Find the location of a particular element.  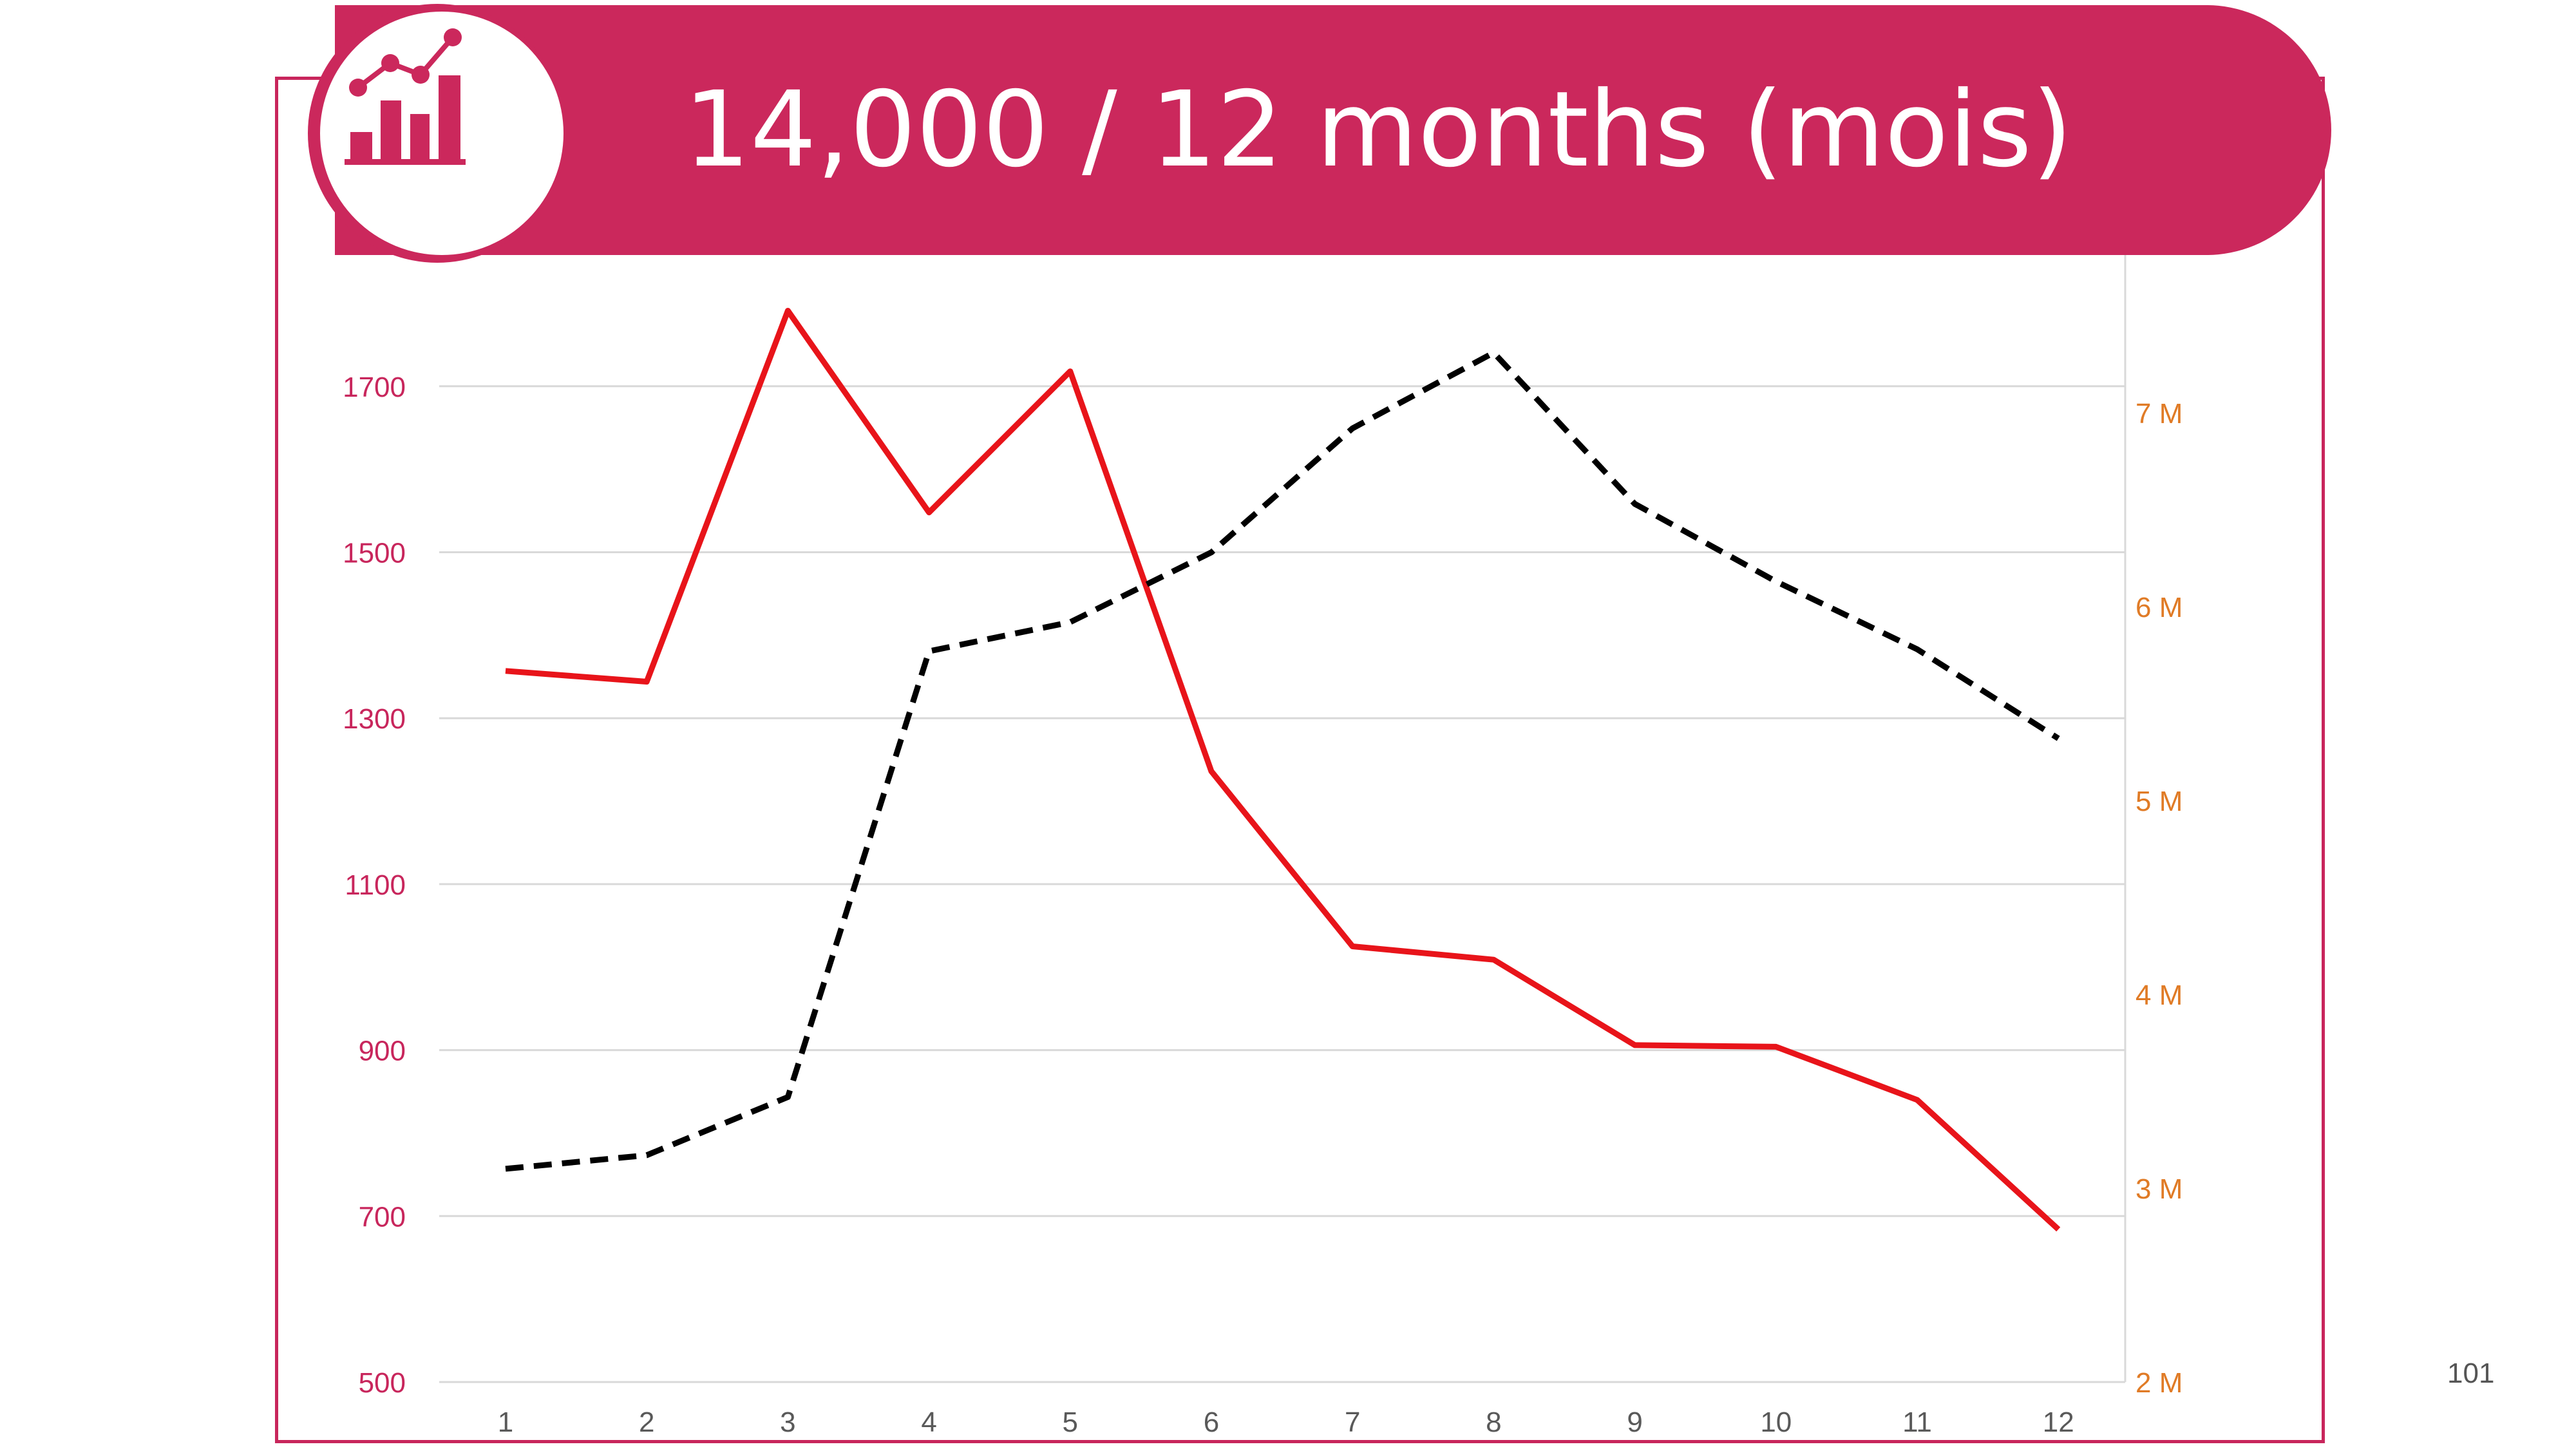

title-banner is located at coordinates (1333, 130).